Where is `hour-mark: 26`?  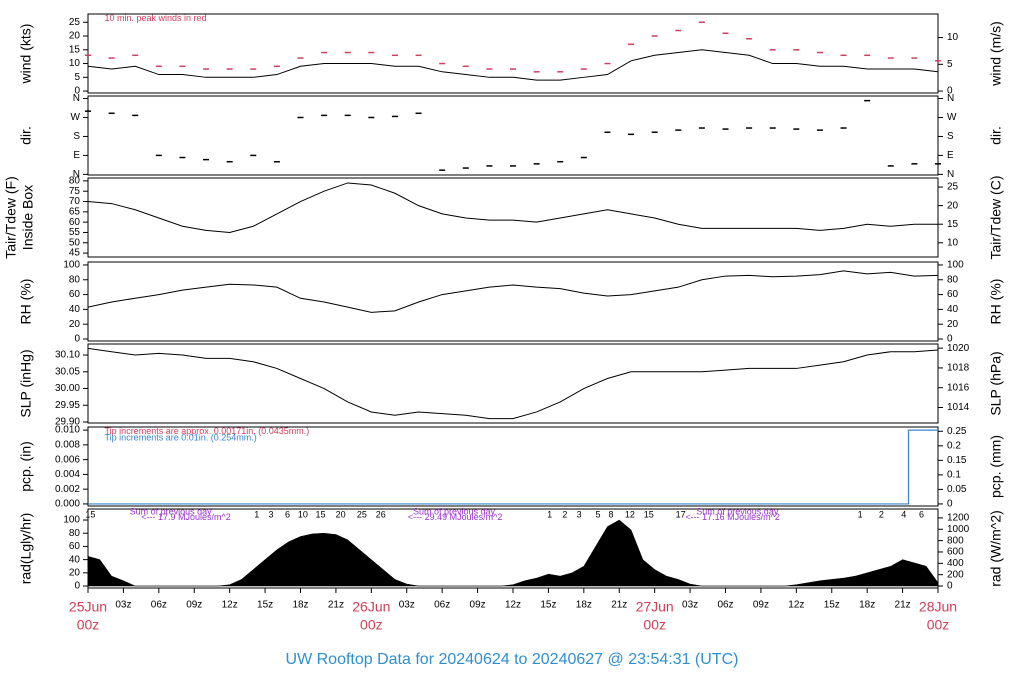 hour-mark: 26 is located at coordinates (381, 514).